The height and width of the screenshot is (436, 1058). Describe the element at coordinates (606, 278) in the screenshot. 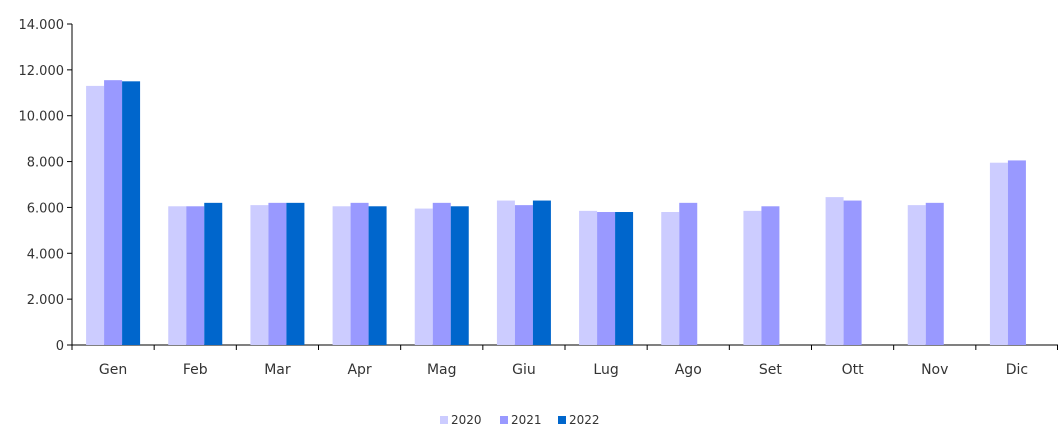

I see `bar-2021-Lug` at that location.